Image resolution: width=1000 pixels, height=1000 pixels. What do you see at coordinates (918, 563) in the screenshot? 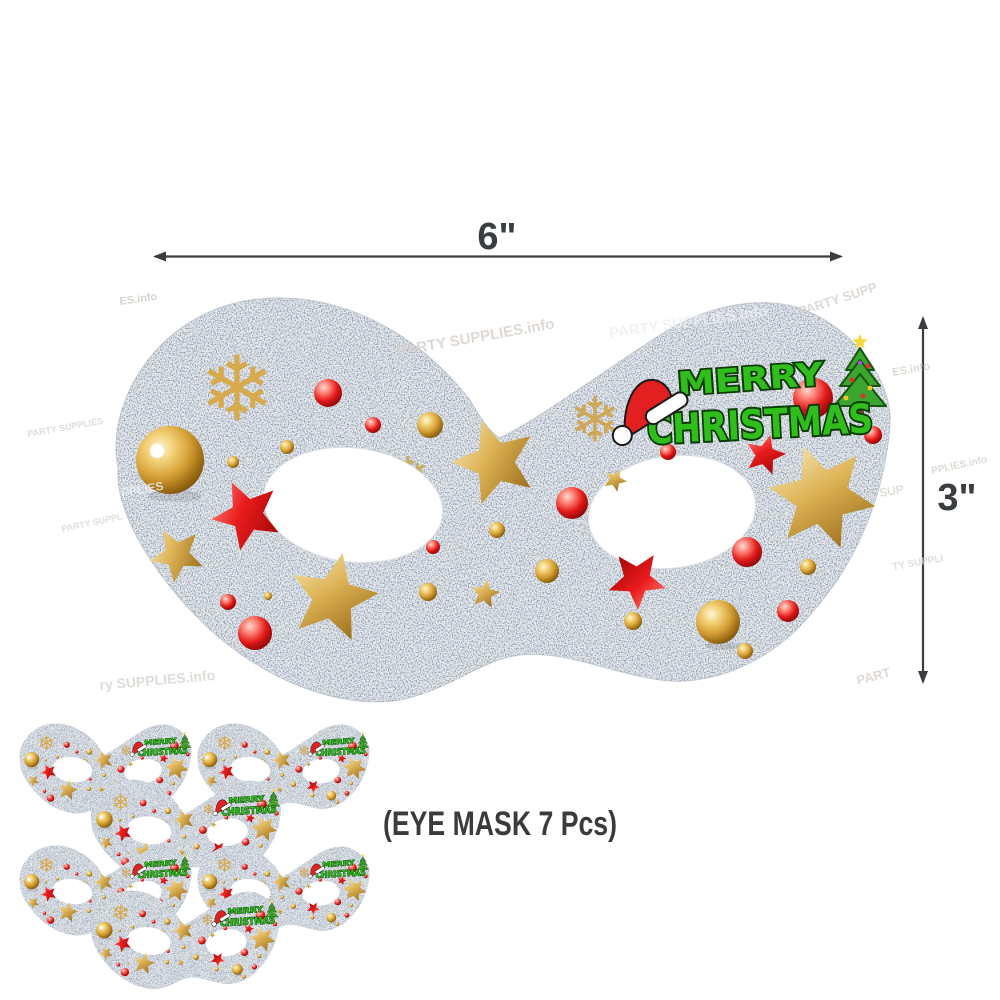
I see `watermark-text: TY SUPPLI` at bounding box center [918, 563].